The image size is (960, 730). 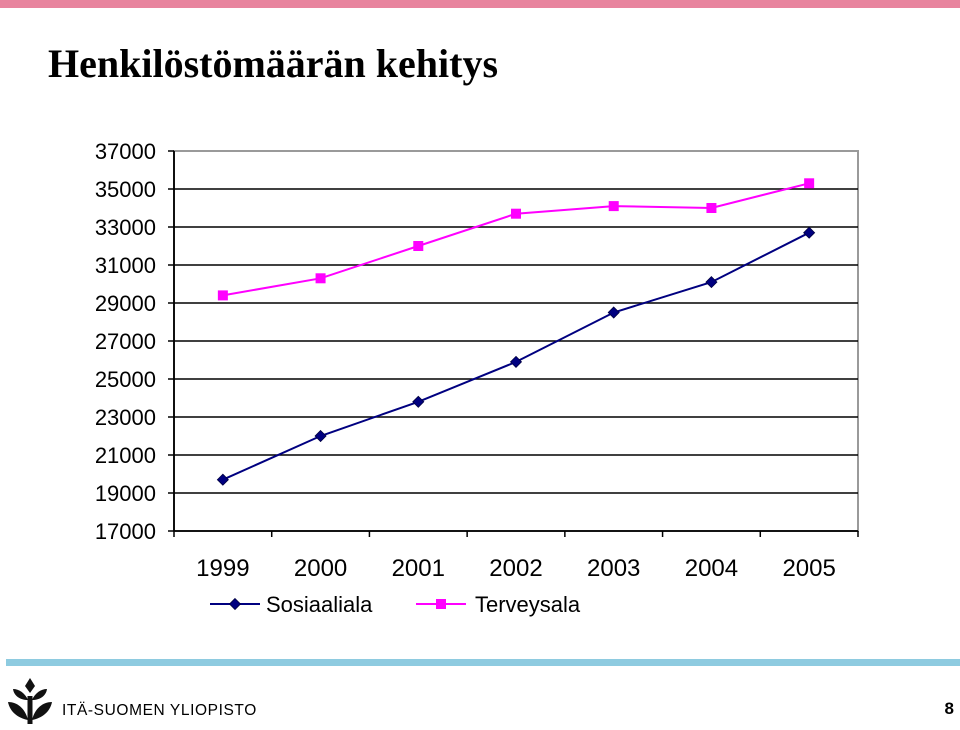 I want to click on y-tick-label: 27000, so click(x=125, y=341).